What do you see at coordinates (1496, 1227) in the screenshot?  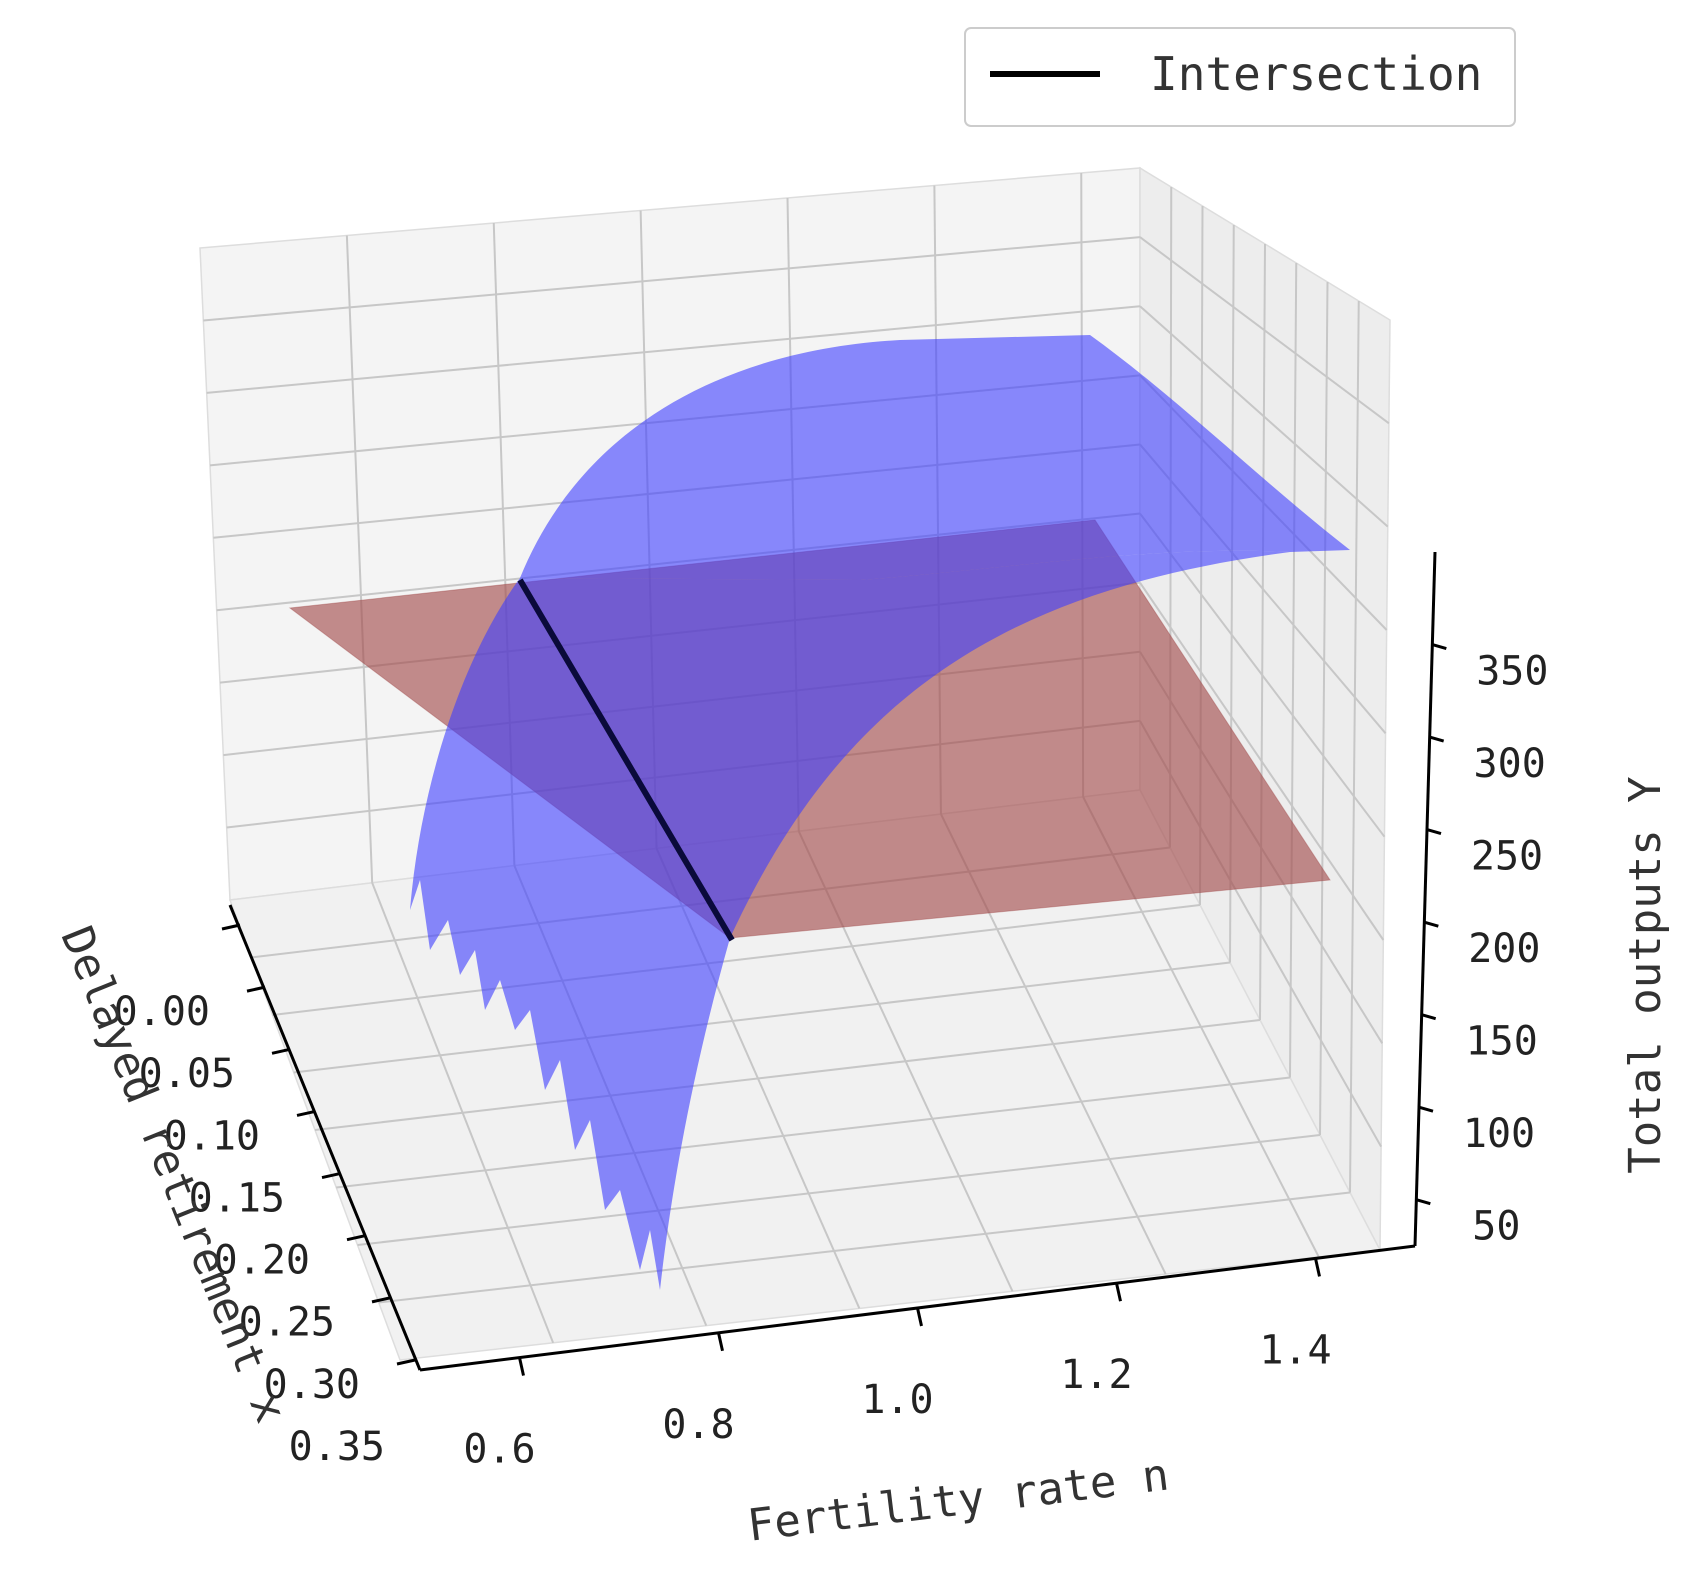 I see `z-tick-label: 50` at bounding box center [1496, 1227].